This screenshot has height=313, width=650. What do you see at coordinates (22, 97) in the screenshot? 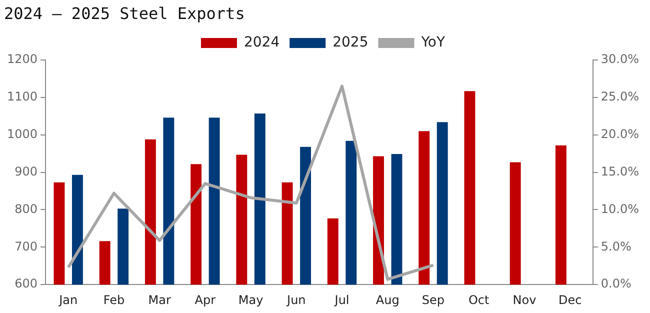
I see `y-tick-label: 1100` at bounding box center [22, 97].